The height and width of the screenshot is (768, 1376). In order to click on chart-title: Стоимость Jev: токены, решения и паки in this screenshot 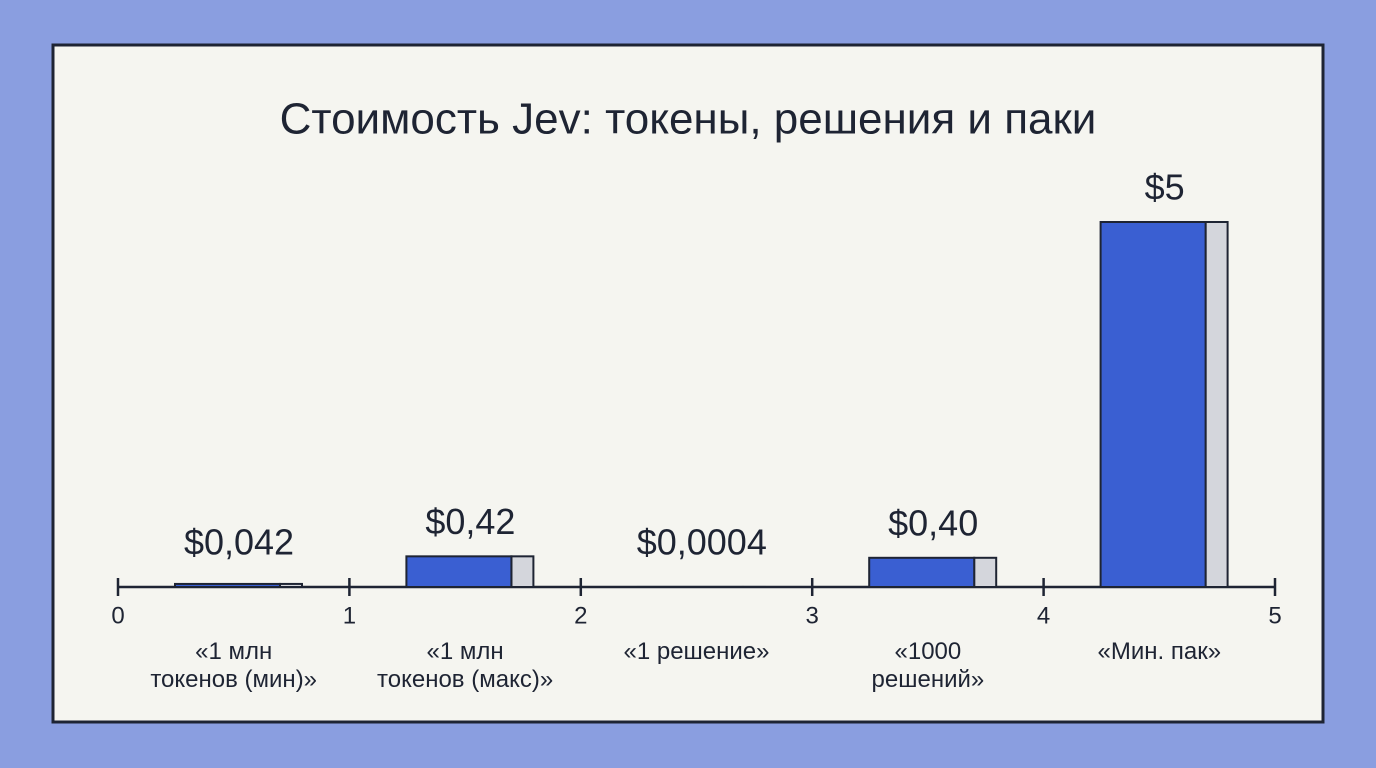, I will do `click(688, 119)`.